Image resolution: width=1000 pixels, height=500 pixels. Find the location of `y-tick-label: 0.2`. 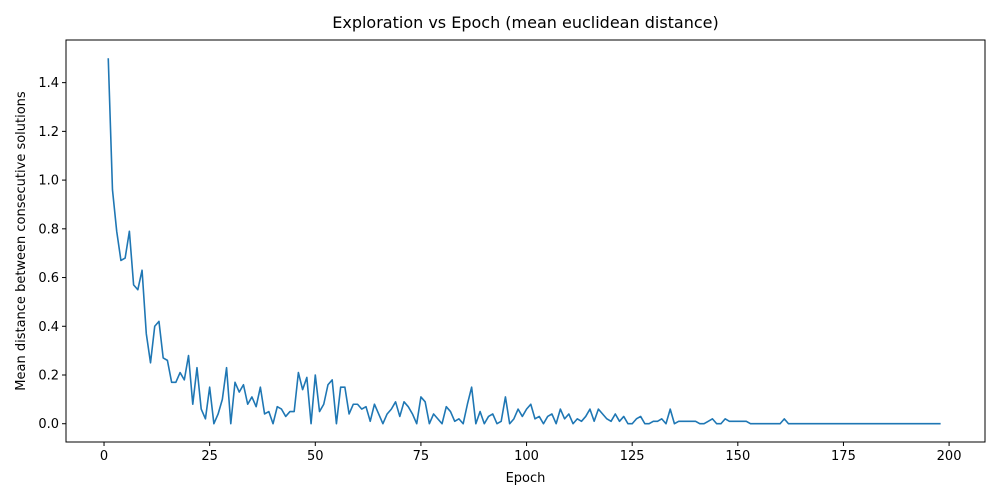

y-tick-label: 0.2 is located at coordinates (48, 376).